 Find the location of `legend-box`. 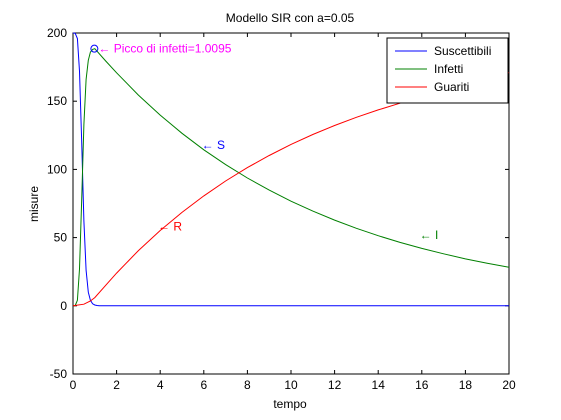

legend-box is located at coordinates (447, 70).